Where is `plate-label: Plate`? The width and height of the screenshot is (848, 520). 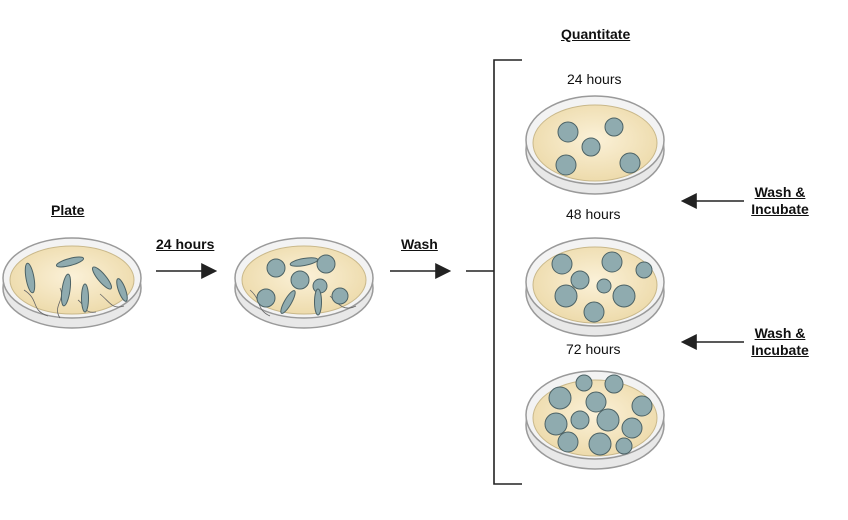
plate-label: Plate is located at coordinates (68, 210).